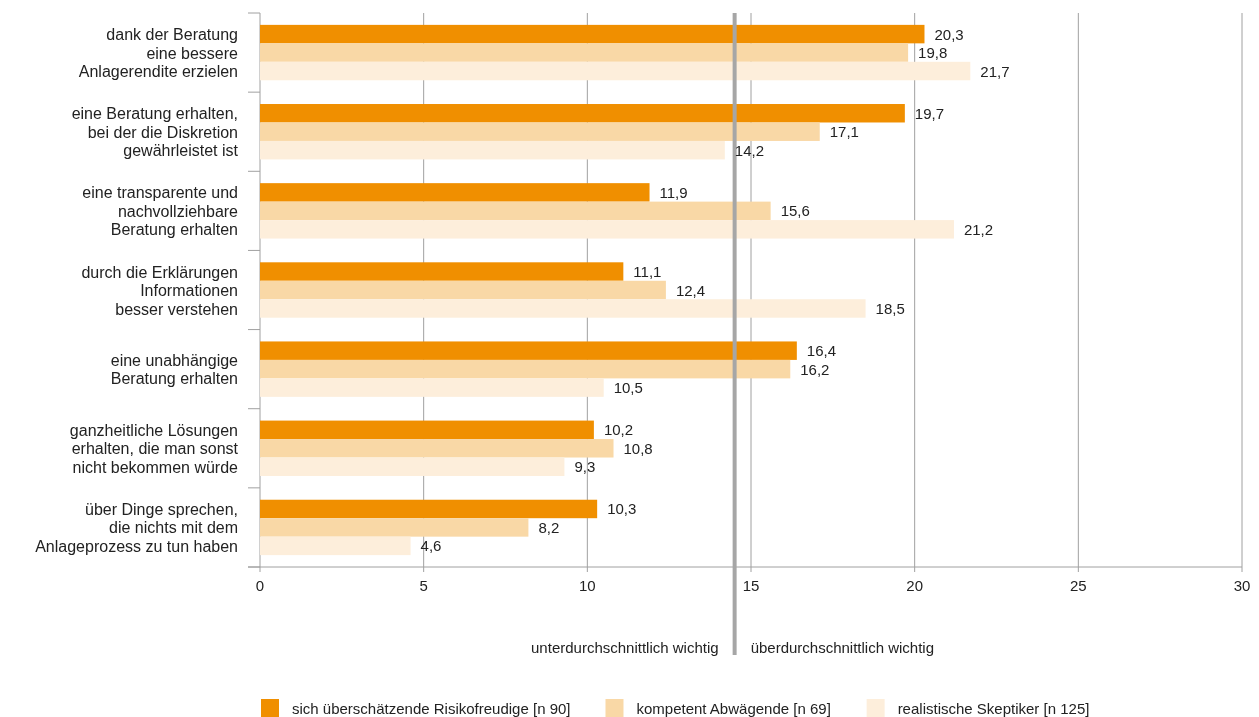 The height and width of the screenshot is (717, 1259). I want to click on x-tick-label: 5, so click(423, 585).